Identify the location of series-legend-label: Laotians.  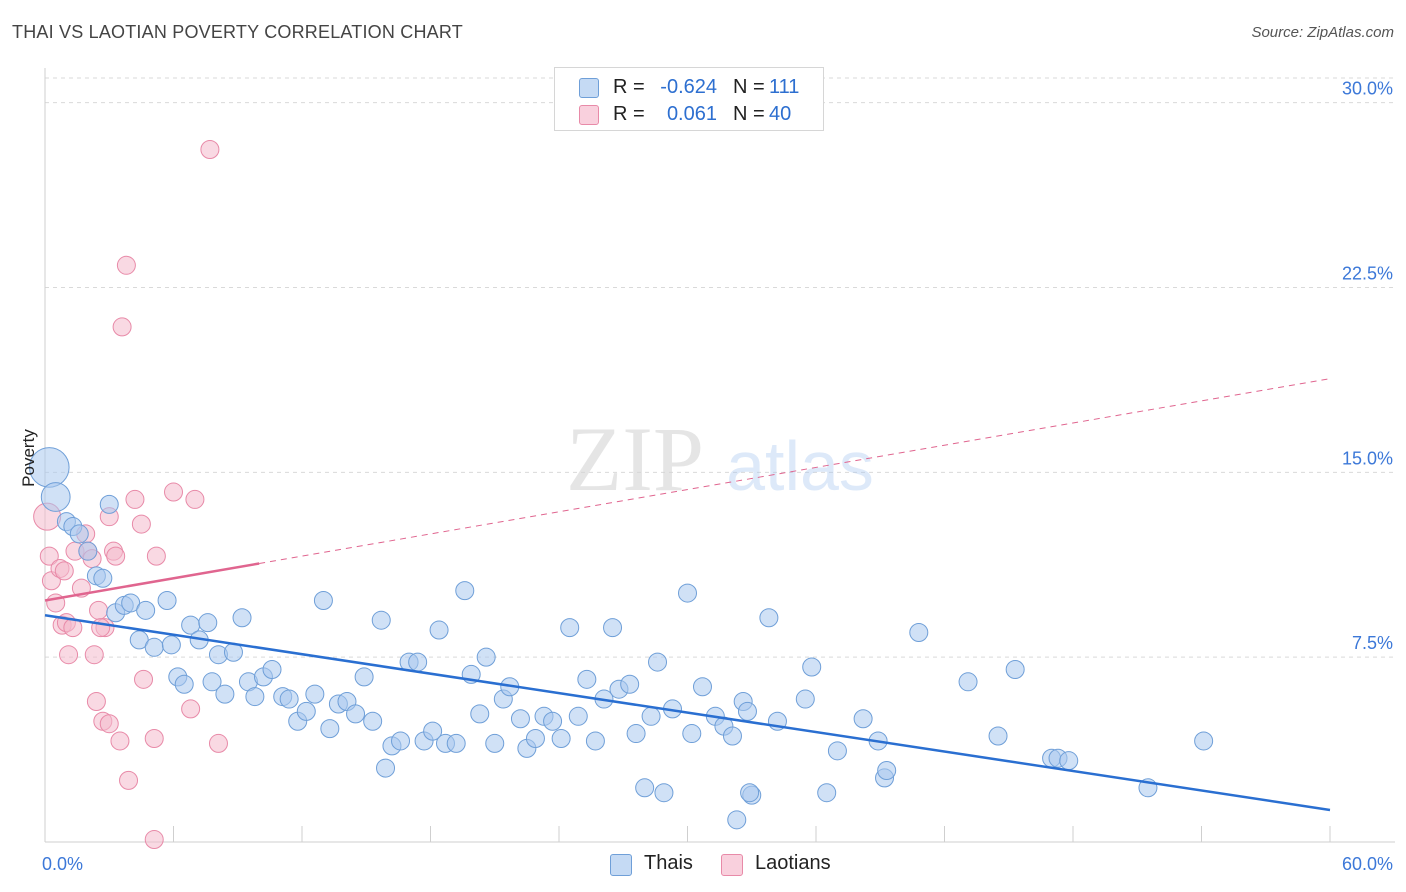
(793, 863).